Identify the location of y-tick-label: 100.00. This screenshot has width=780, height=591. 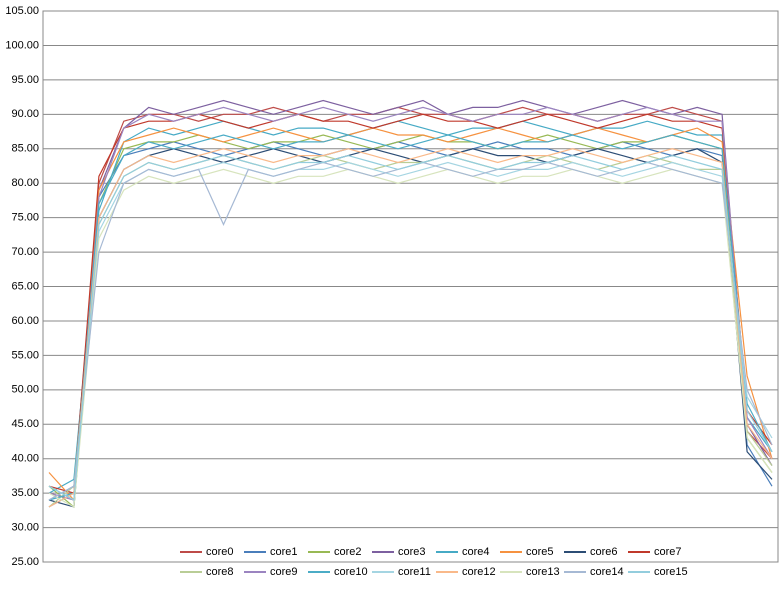
(22, 45).